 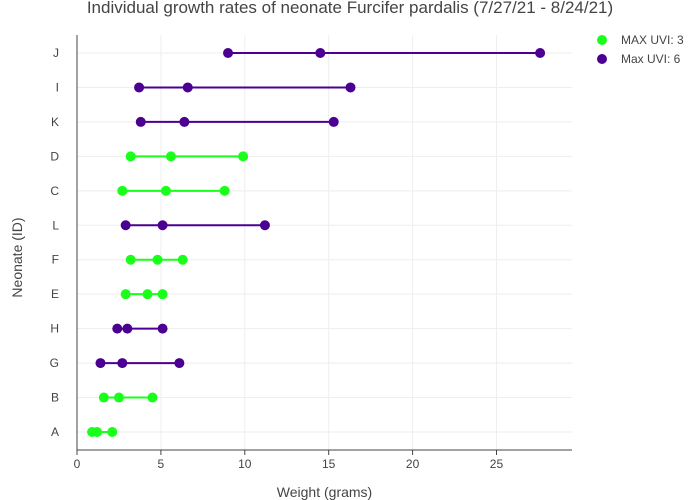 I want to click on series-group, so click(x=168, y=294).